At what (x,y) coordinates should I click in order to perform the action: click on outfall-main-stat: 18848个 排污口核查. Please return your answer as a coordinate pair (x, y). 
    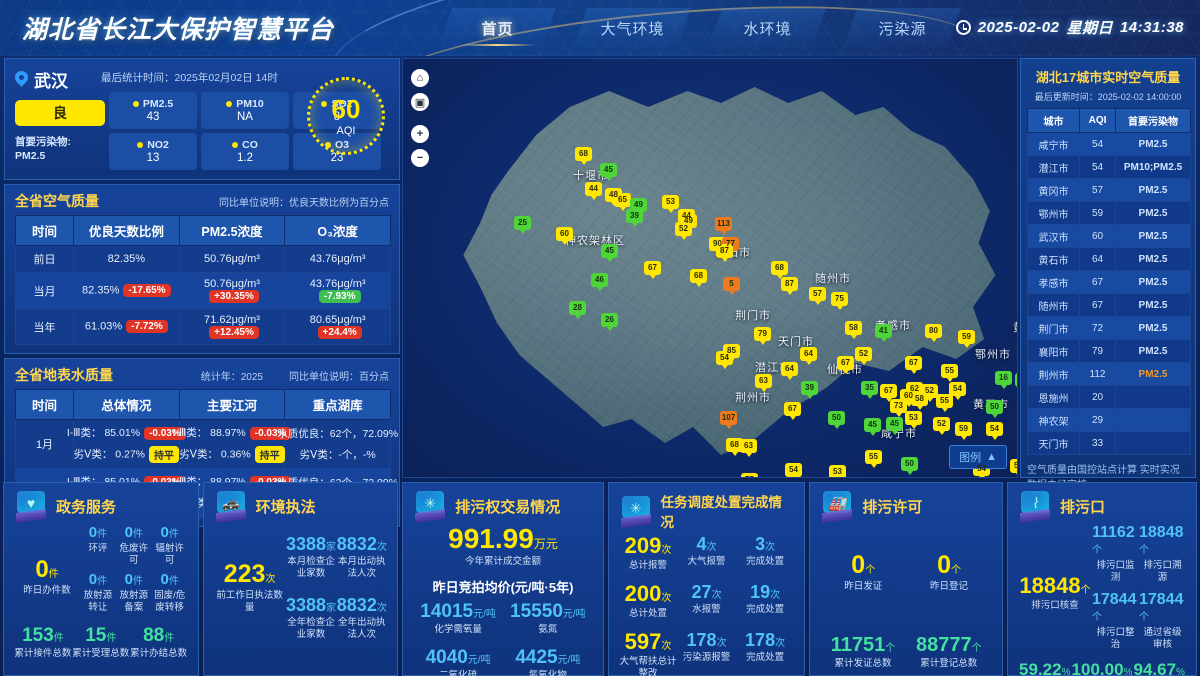
    Looking at the image, I should click on (1055, 592).